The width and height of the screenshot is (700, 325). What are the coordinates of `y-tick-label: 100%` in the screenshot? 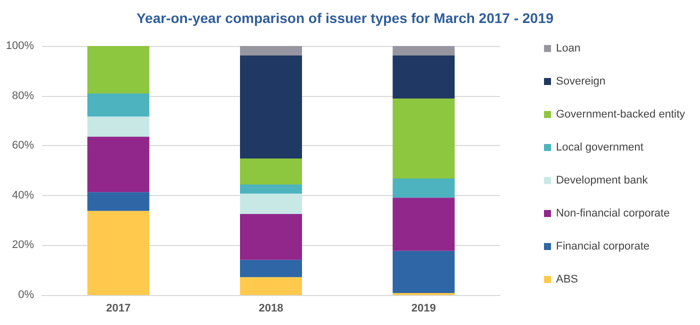 It's located at (20, 46).